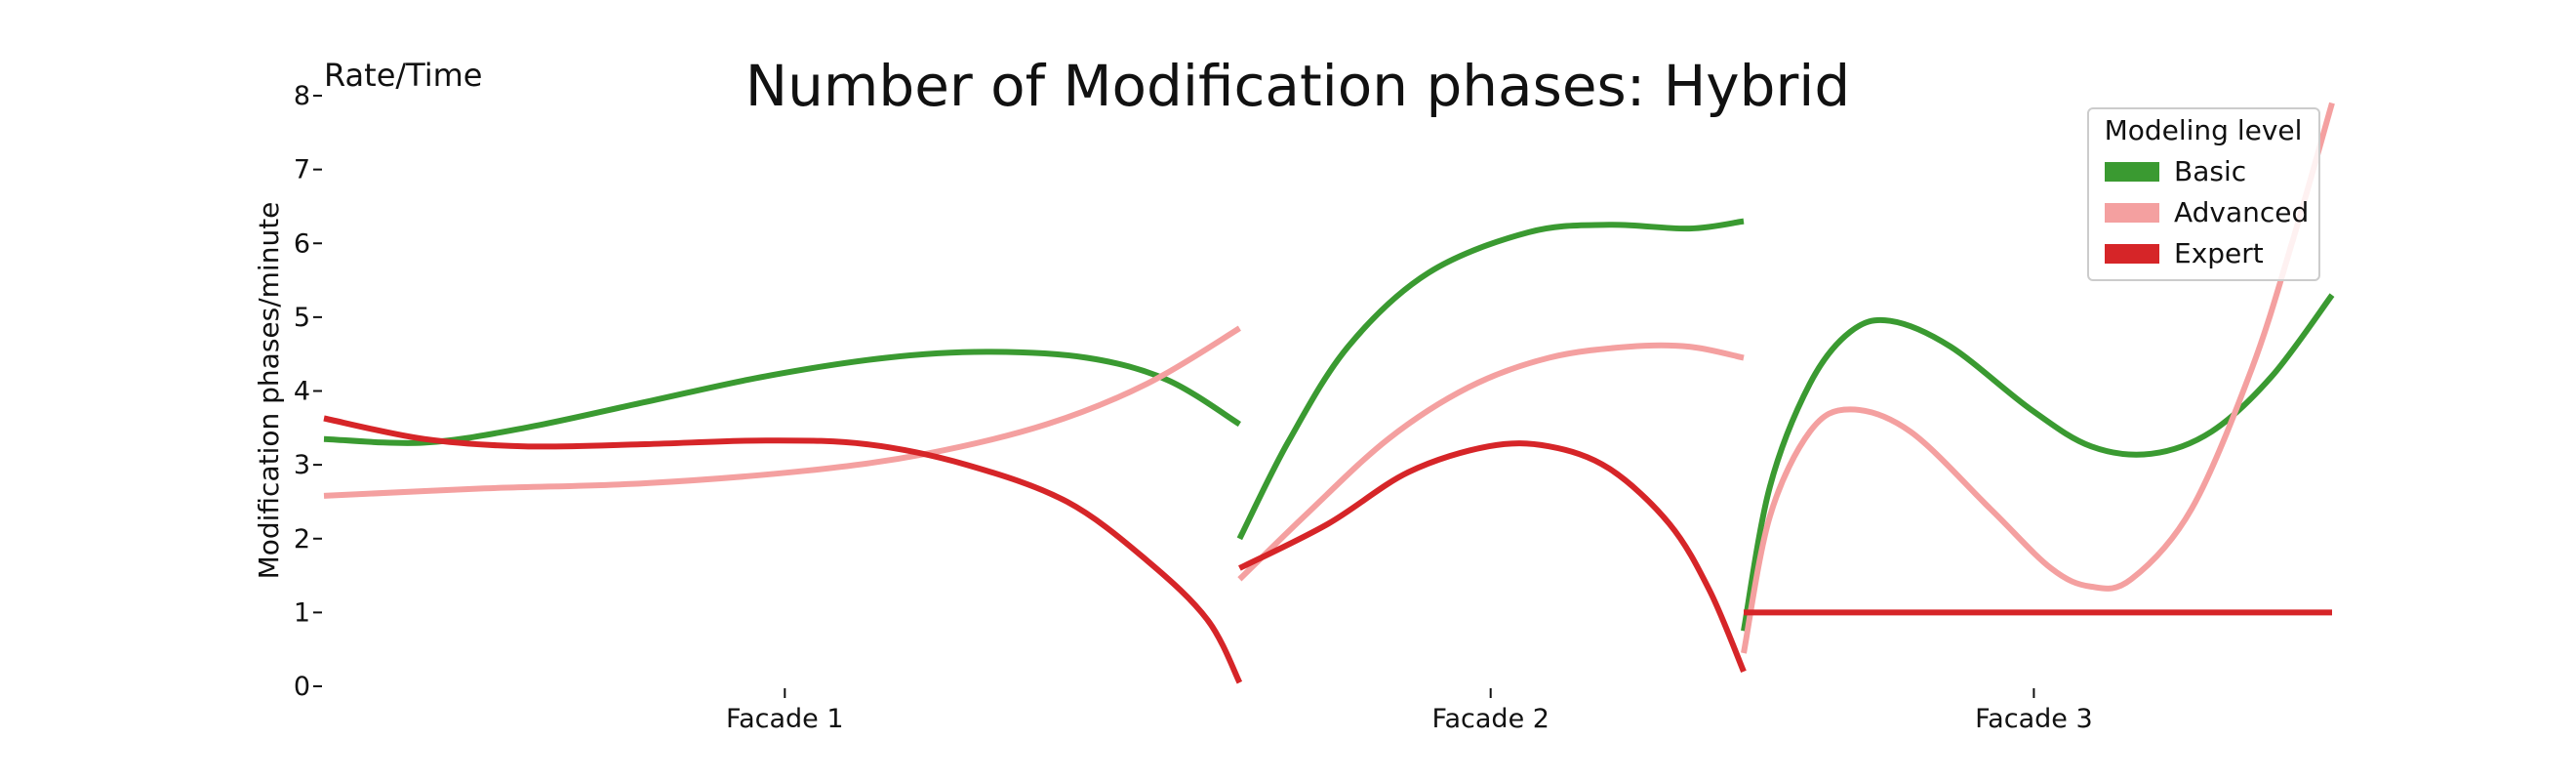 The width and height of the screenshot is (2576, 781). Describe the element at coordinates (302, 687) in the screenshot. I see `y-tick-label: 0` at that location.